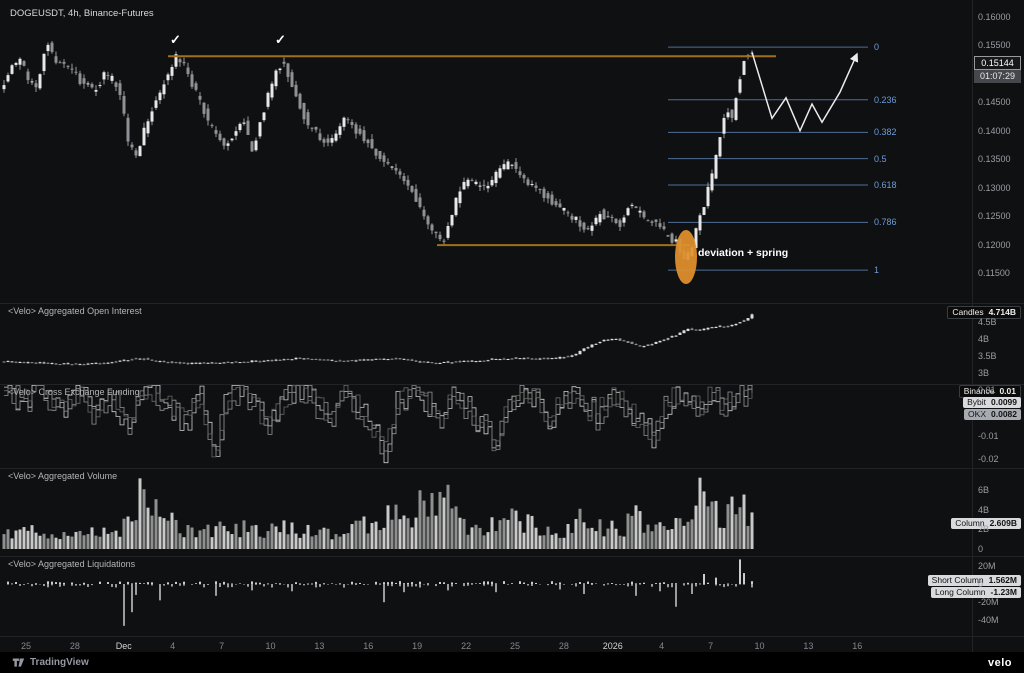  What do you see at coordinates (877, 47) in the screenshot?
I see `fib-level-label: 0` at bounding box center [877, 47].